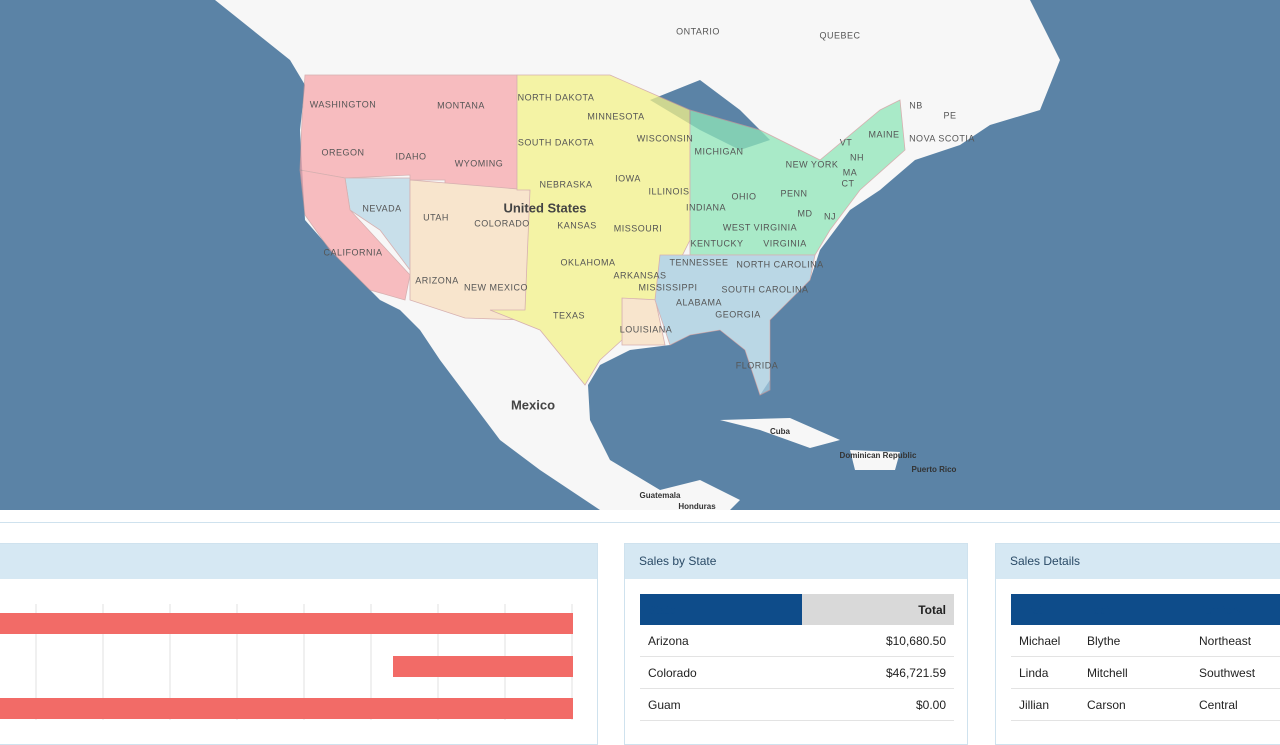  What do you see at coordinates (565, 184) in the screenshot?
I see `map-label: NEBRASKA` at bounding box center [565, 184].